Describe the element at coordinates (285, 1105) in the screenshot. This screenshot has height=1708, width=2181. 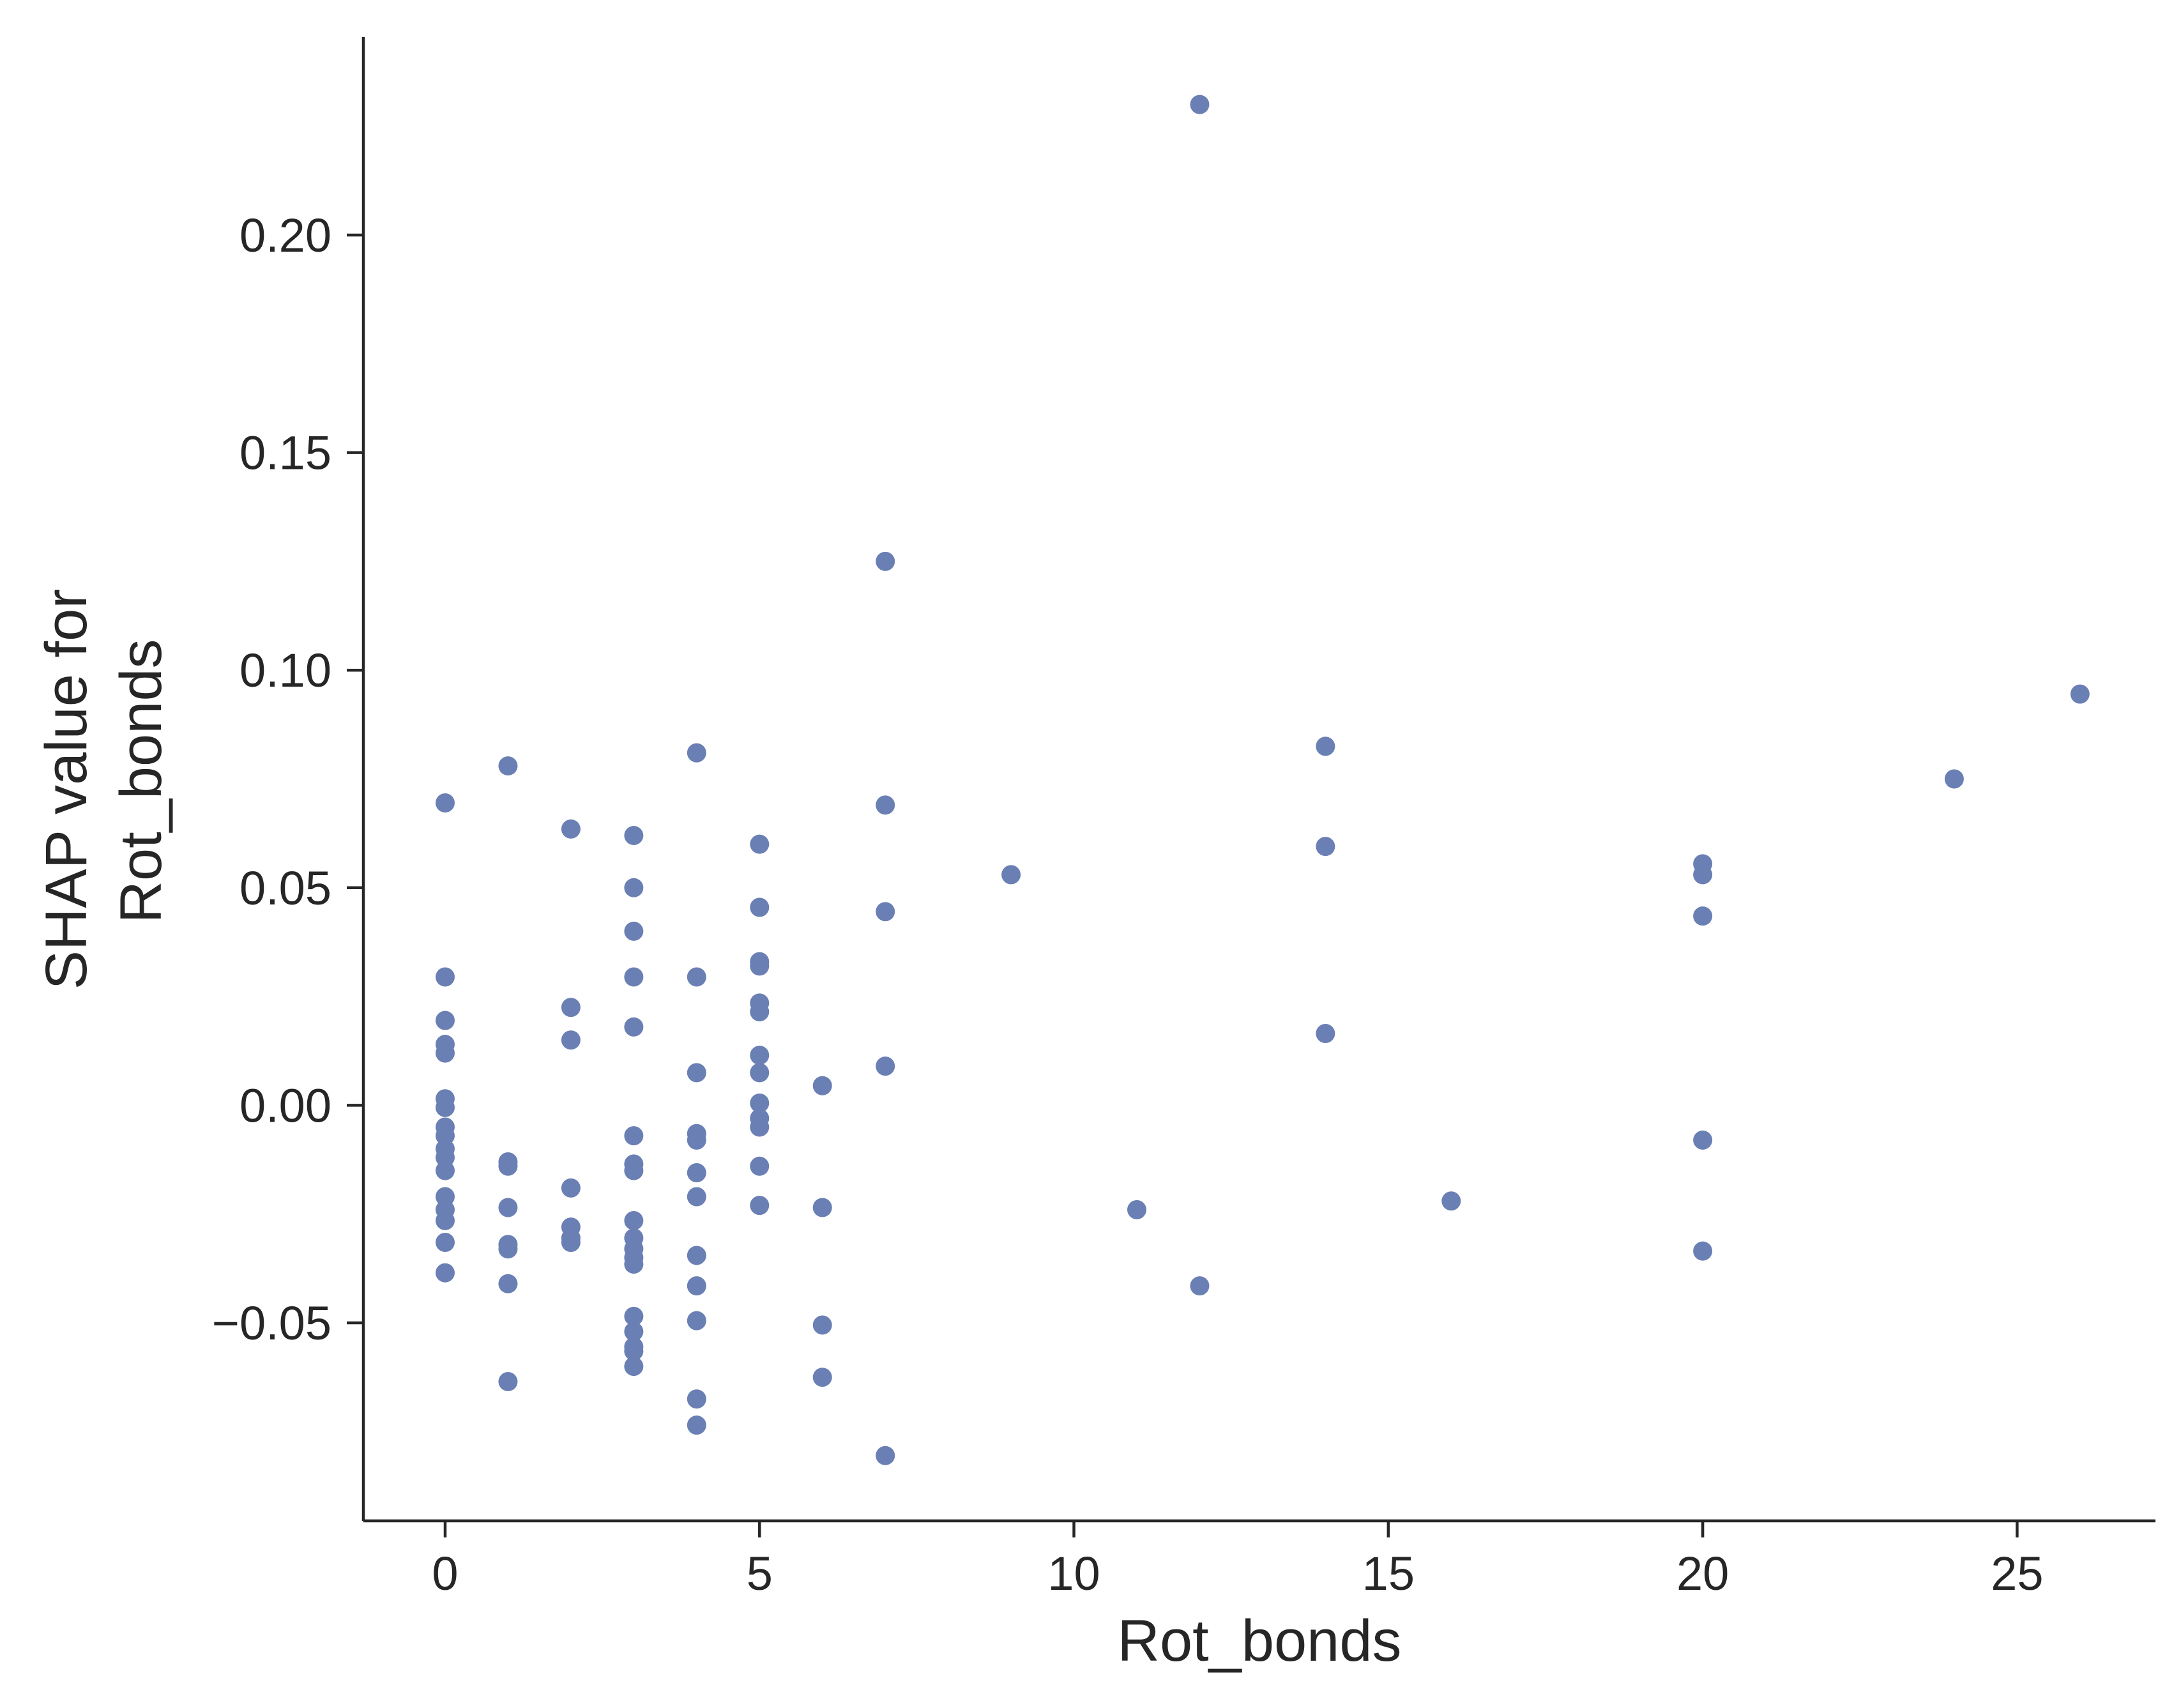
I see `y-tick-label: 0.00` at that location.